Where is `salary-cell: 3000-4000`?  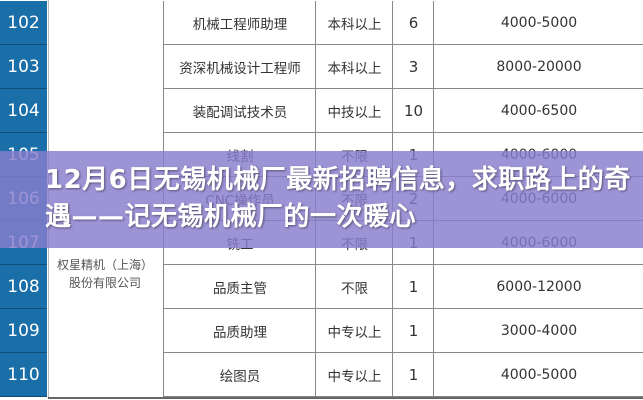 salary-cell: 3000-4000 is located at coordinates (538, 331).